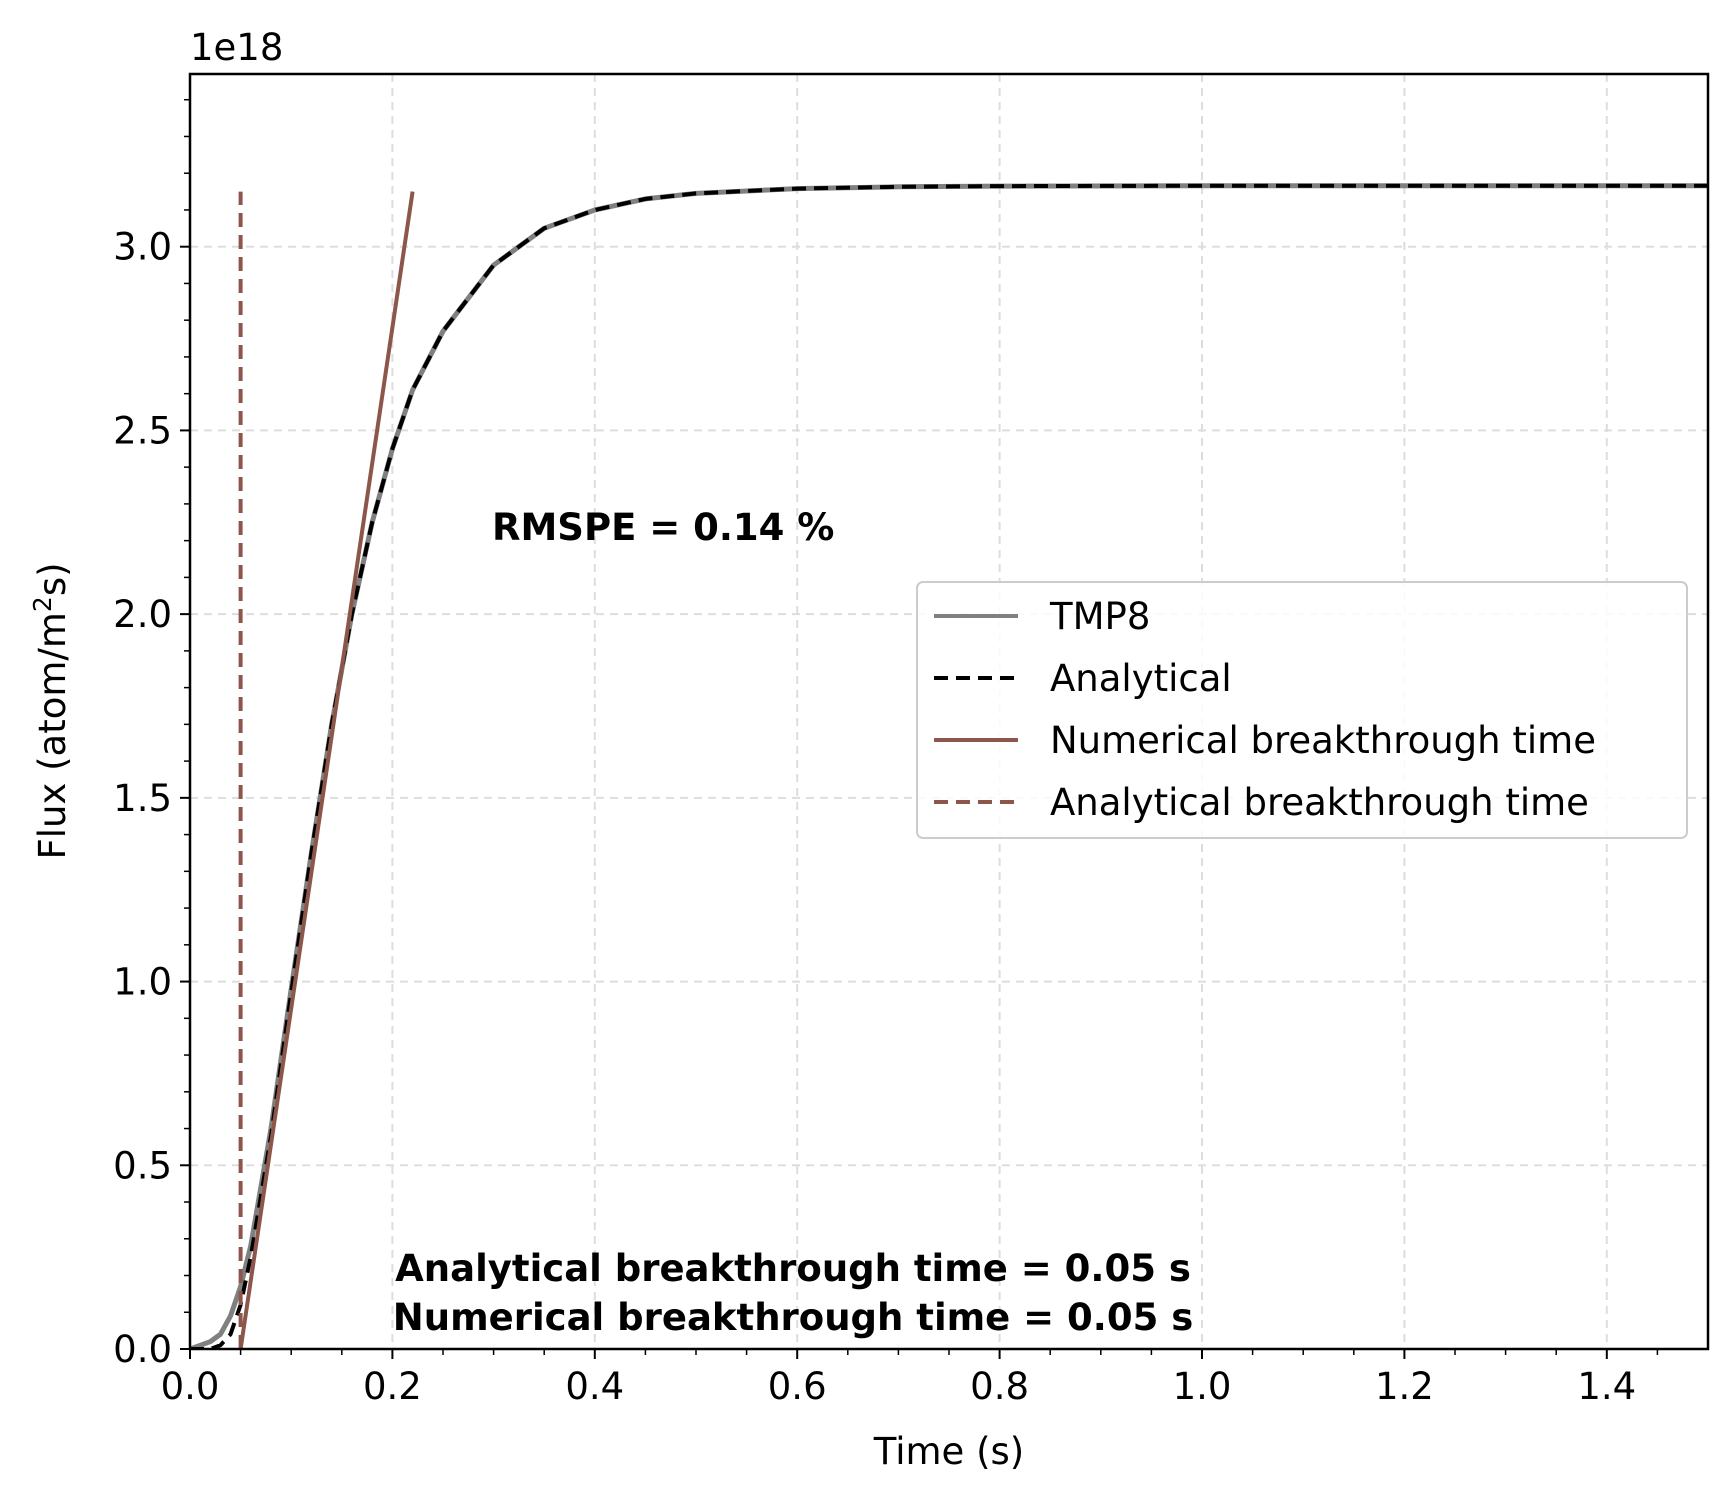 The width and height of the screenshot is (1729, 1503). I want to click on analytical-breakthrough-annotation: Analytical breakthrough time = 0.05 s, so click(793, 1268).